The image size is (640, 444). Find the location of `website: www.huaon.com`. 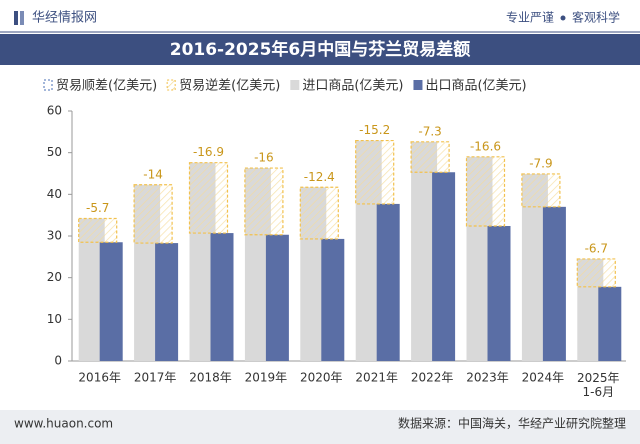

website: www.huaon.com is located at coordinates (63, 424).